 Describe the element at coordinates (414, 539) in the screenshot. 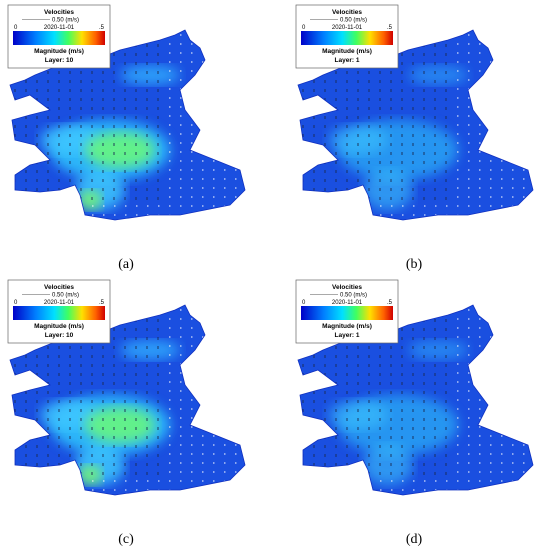

I see `caption: (d)` at that location.